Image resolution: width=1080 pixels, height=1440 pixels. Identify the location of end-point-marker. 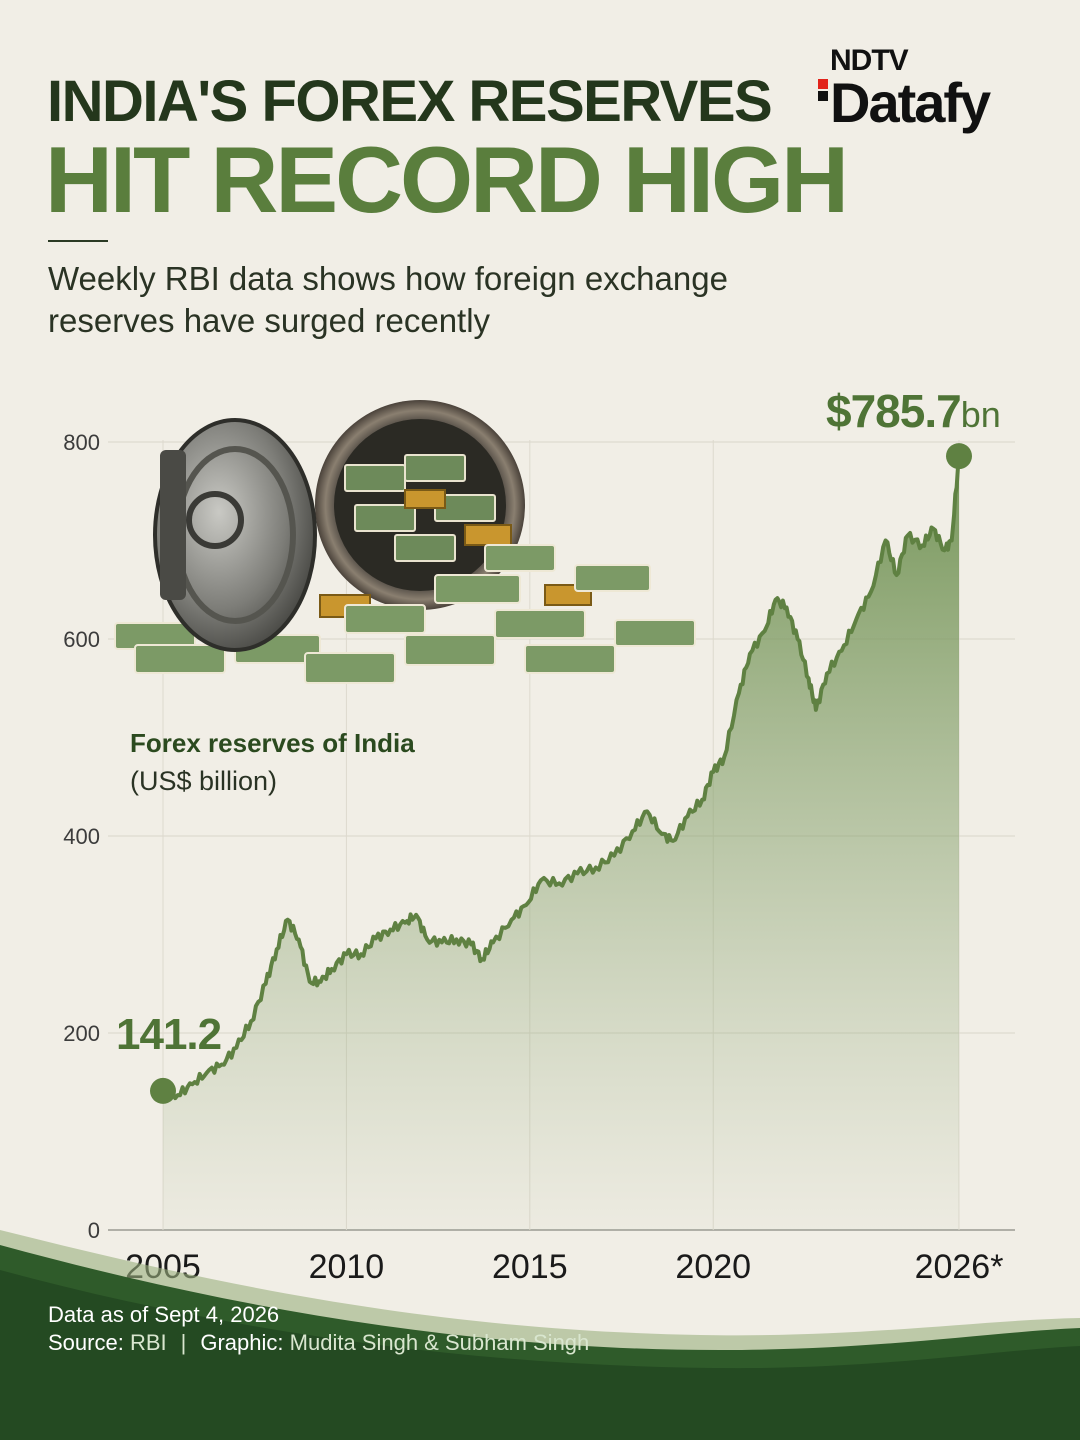
(959, 456).